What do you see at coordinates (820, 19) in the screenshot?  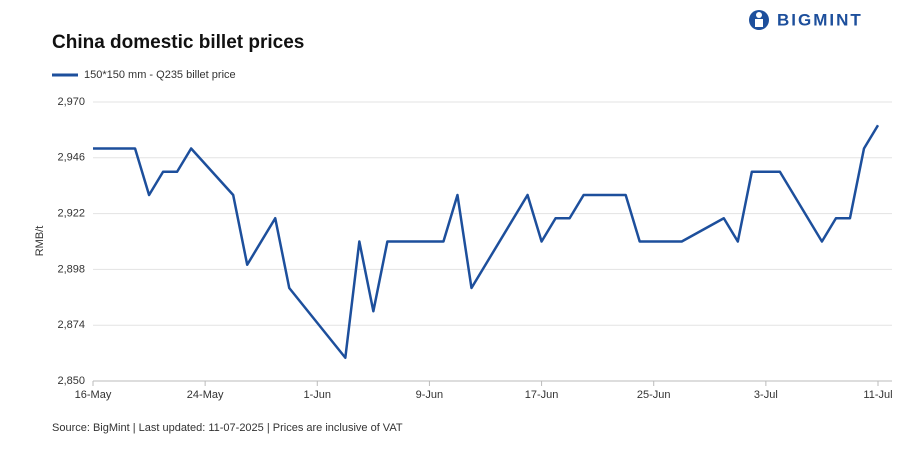 I see `brand: BIGMINT` at bounding box center [820, 19].